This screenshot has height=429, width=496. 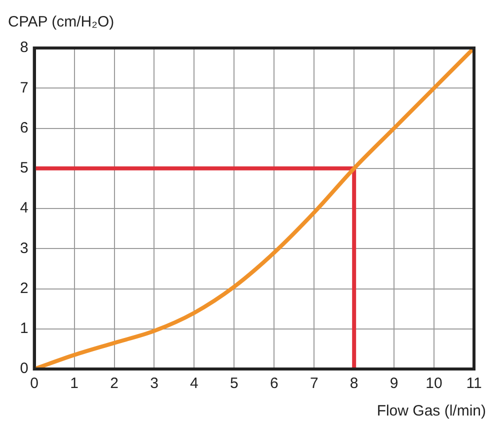 What do you see at coordinates (61, 22) in the screenshot?
I see `y-axis-title: CPAP (cm/H₂O)` at bounding box center [61, 22].